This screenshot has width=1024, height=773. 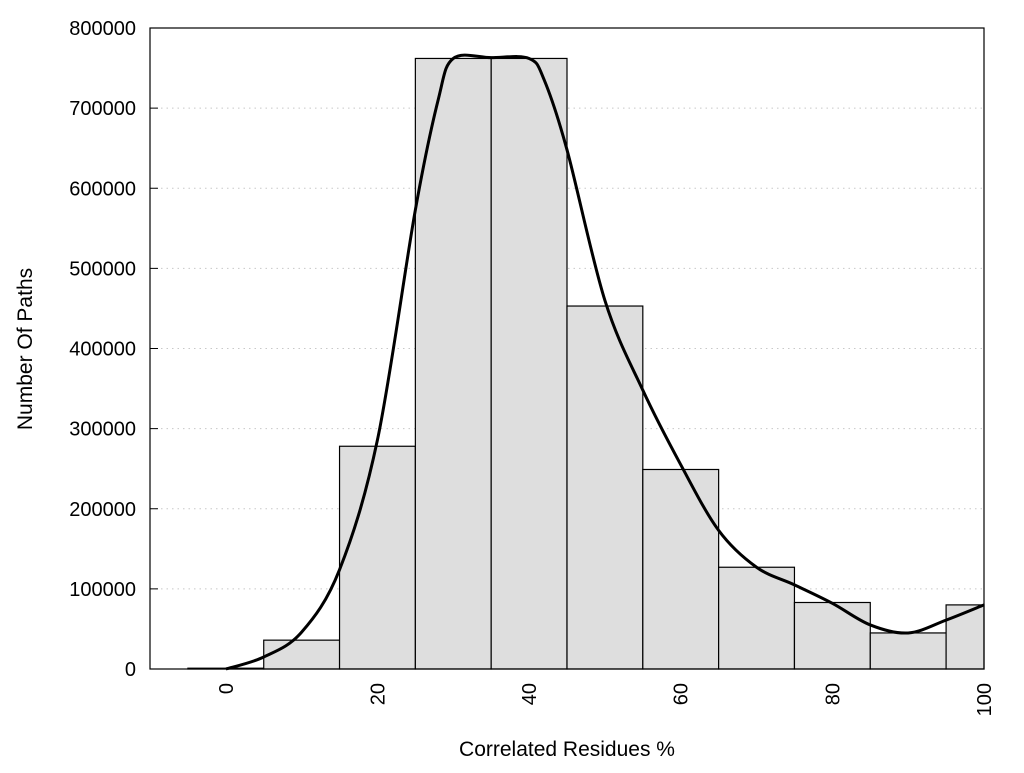 What do you see at coordinates (606, 699) in the screenshot?
I see `x-axis-ticks: 0 20 40 60 80 100` at bounding box center [606, 699].